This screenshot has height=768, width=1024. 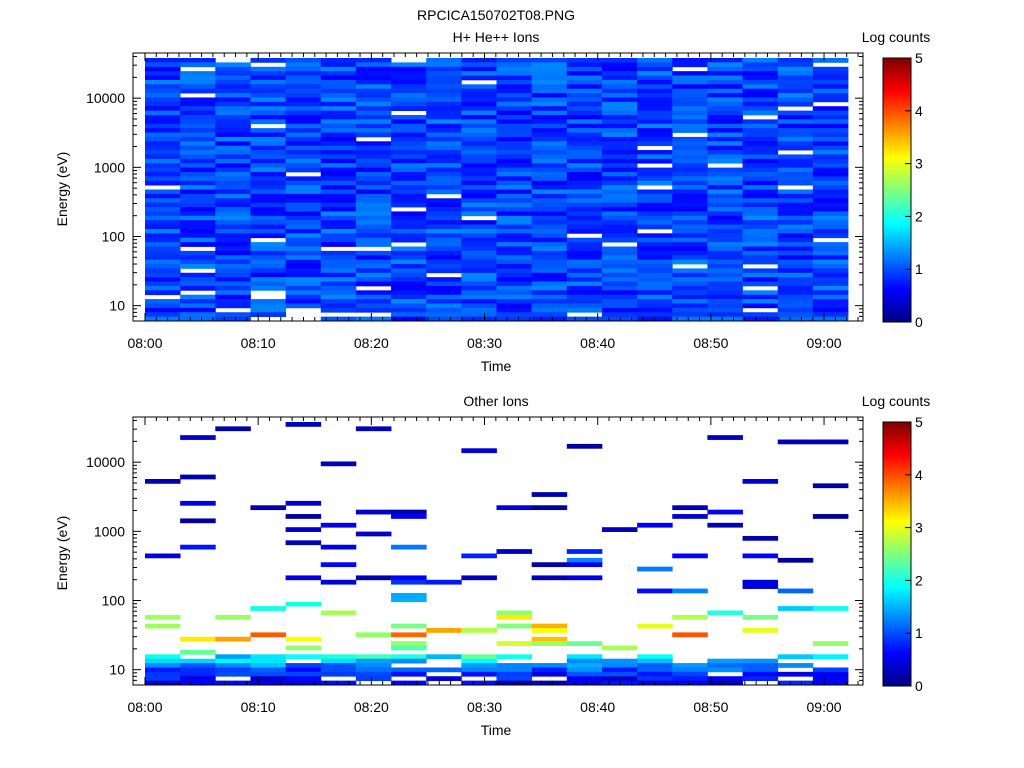 I want to click on x-tick-label: 08:30, so click(x=484, y=707).